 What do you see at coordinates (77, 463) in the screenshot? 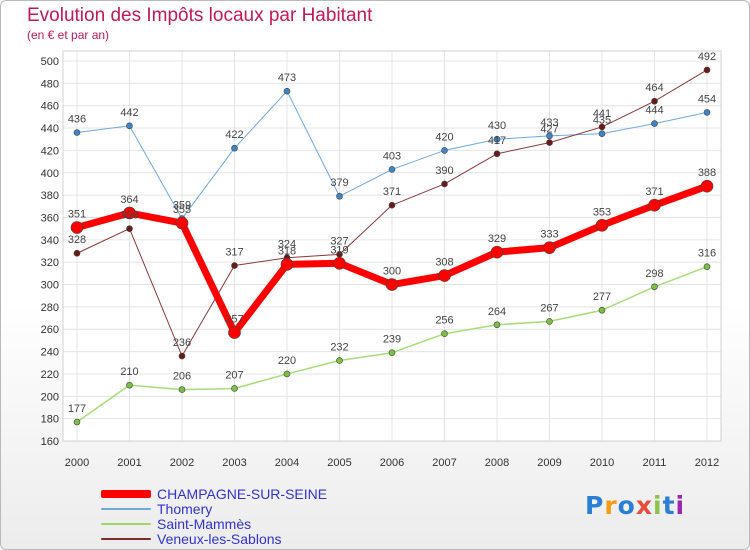
I see `x-tick-label: 2000` at bounding box center [77, 463].